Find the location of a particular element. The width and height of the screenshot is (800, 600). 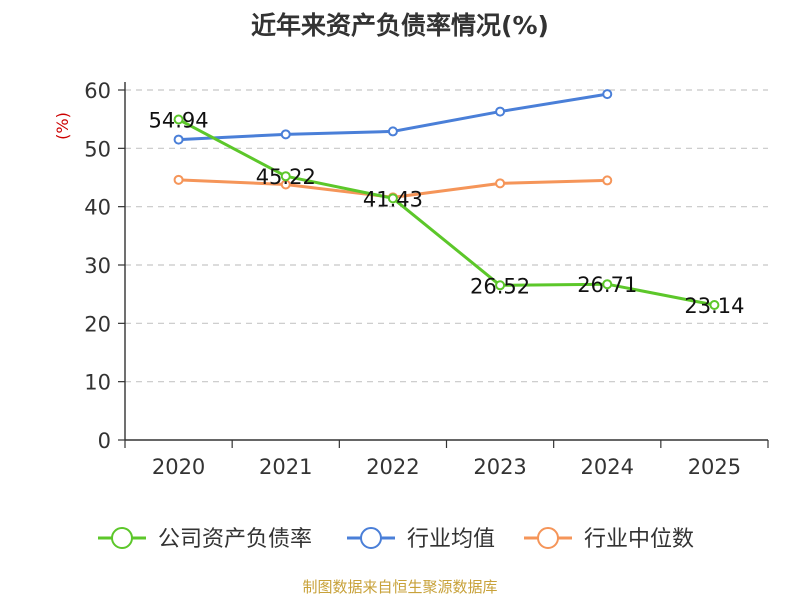

data-label: 41.43 is located at coordinates (393, 199).